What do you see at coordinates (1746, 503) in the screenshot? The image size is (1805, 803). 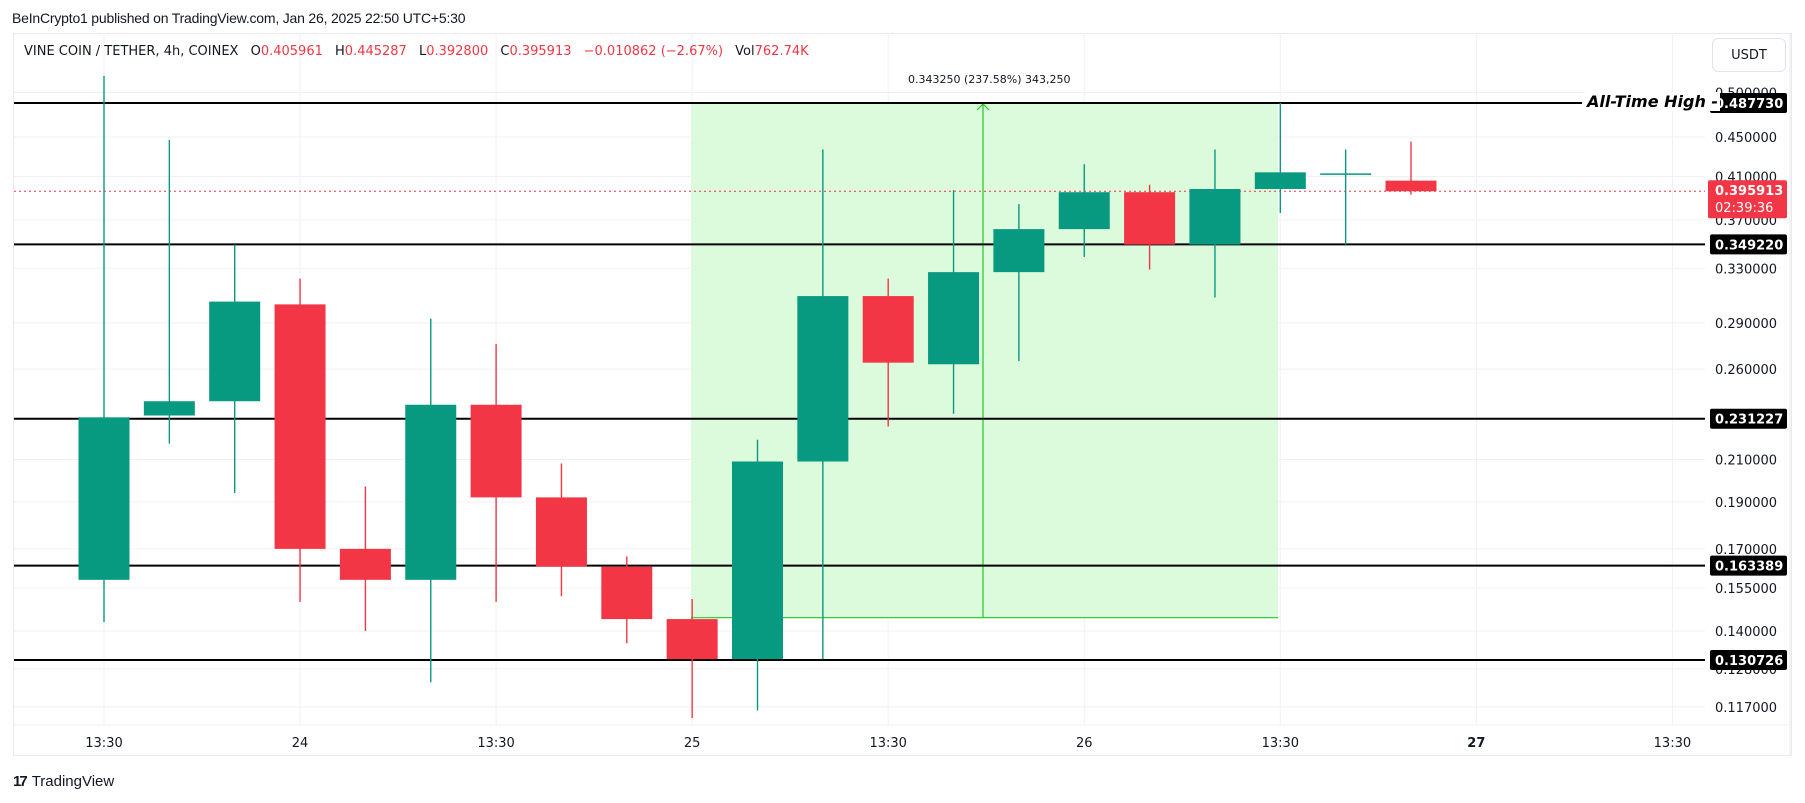 I see `price-tick-label: 0.190000` at bounding box center [1746, 503].